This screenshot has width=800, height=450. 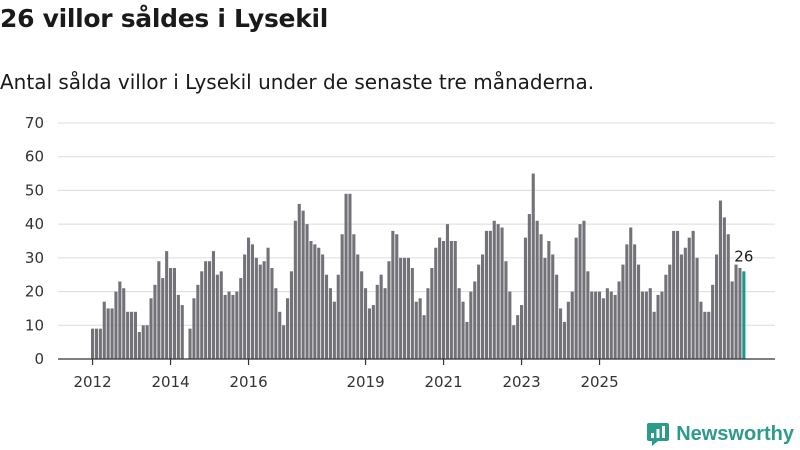 What do you see at coordinates (365, 382) in the screenshot?
I see `x-tick-label: 2019` at bounding box center [365, 382].